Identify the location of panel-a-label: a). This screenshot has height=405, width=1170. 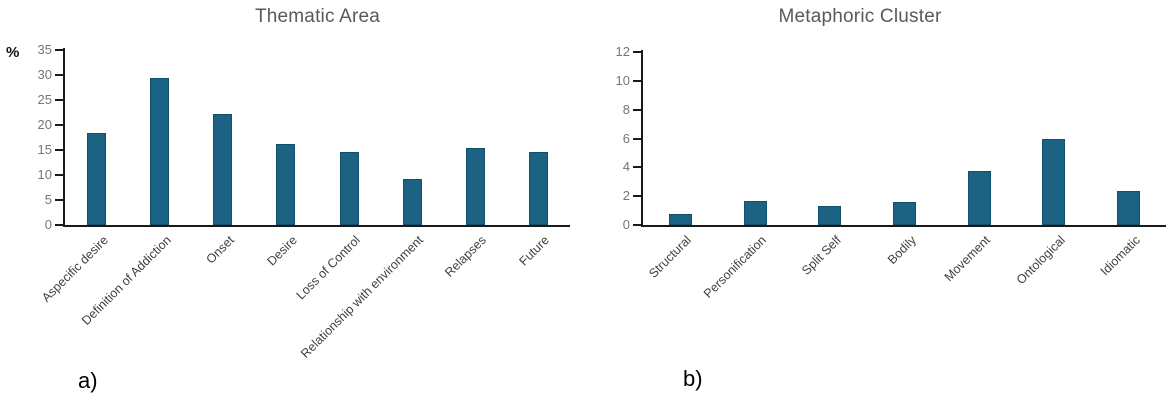
(88, 380).